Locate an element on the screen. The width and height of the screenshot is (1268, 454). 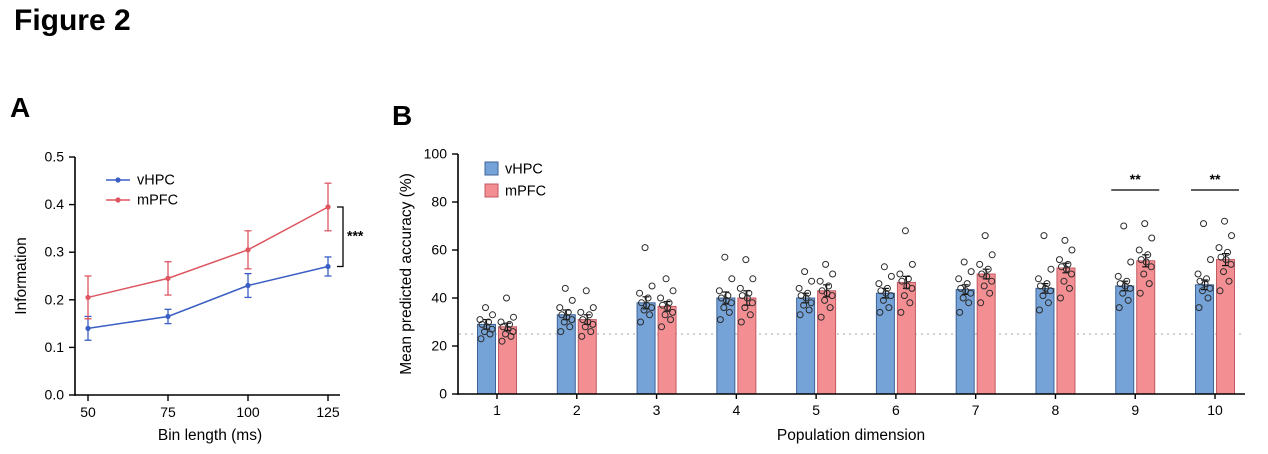
significance-marker: *** is located at coordinates (350, 237).